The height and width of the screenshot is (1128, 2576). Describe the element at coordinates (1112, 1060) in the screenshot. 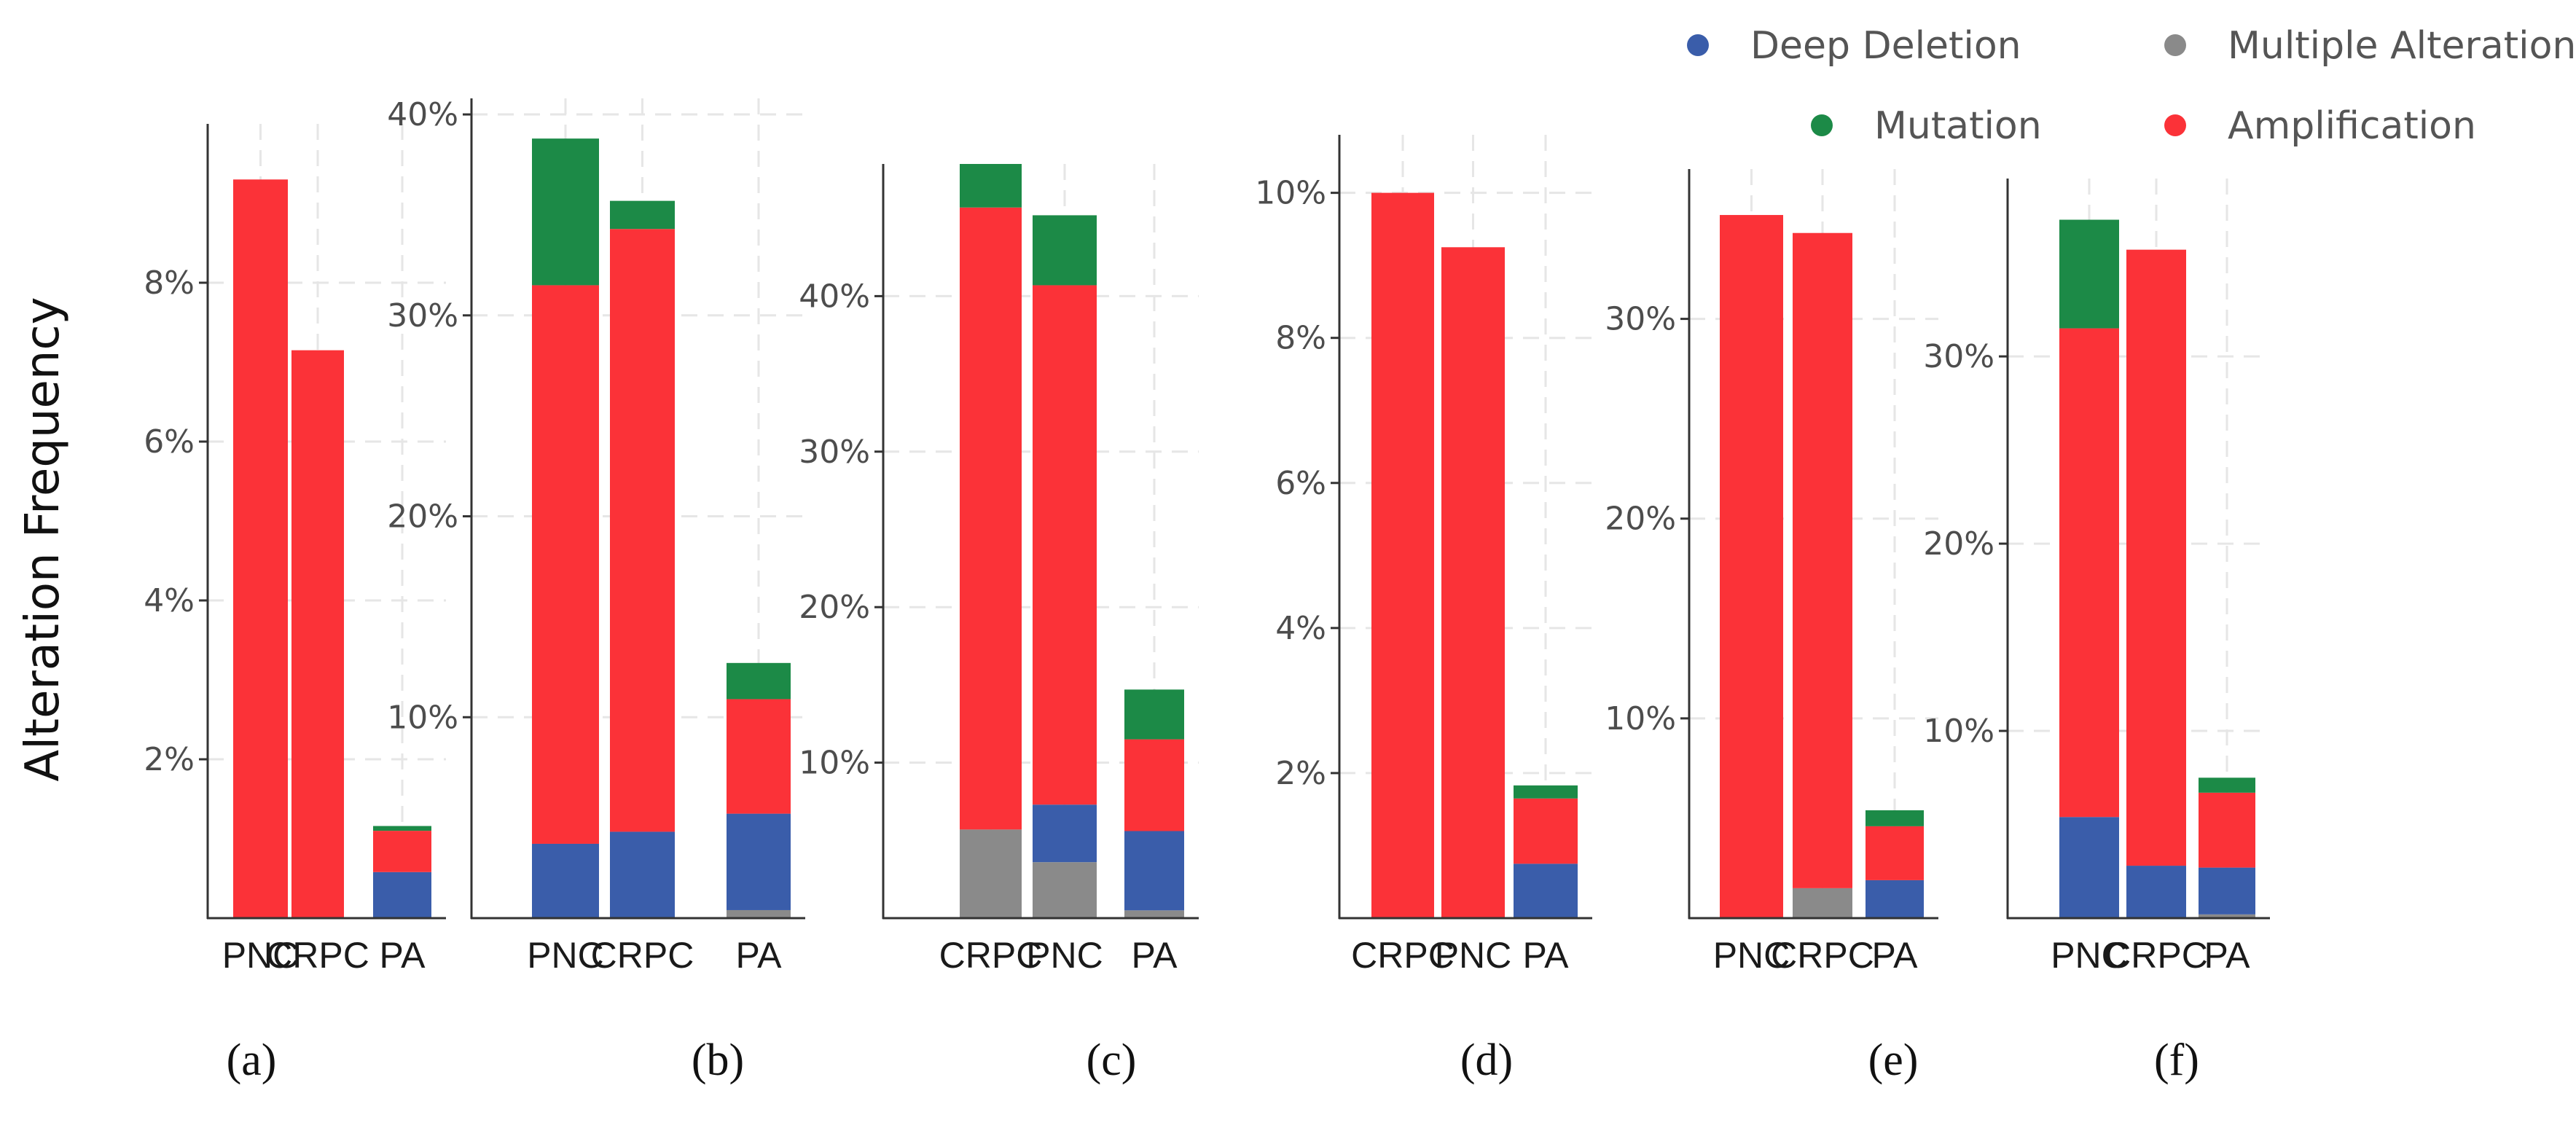

I see `panel-label: (c)` at that location.